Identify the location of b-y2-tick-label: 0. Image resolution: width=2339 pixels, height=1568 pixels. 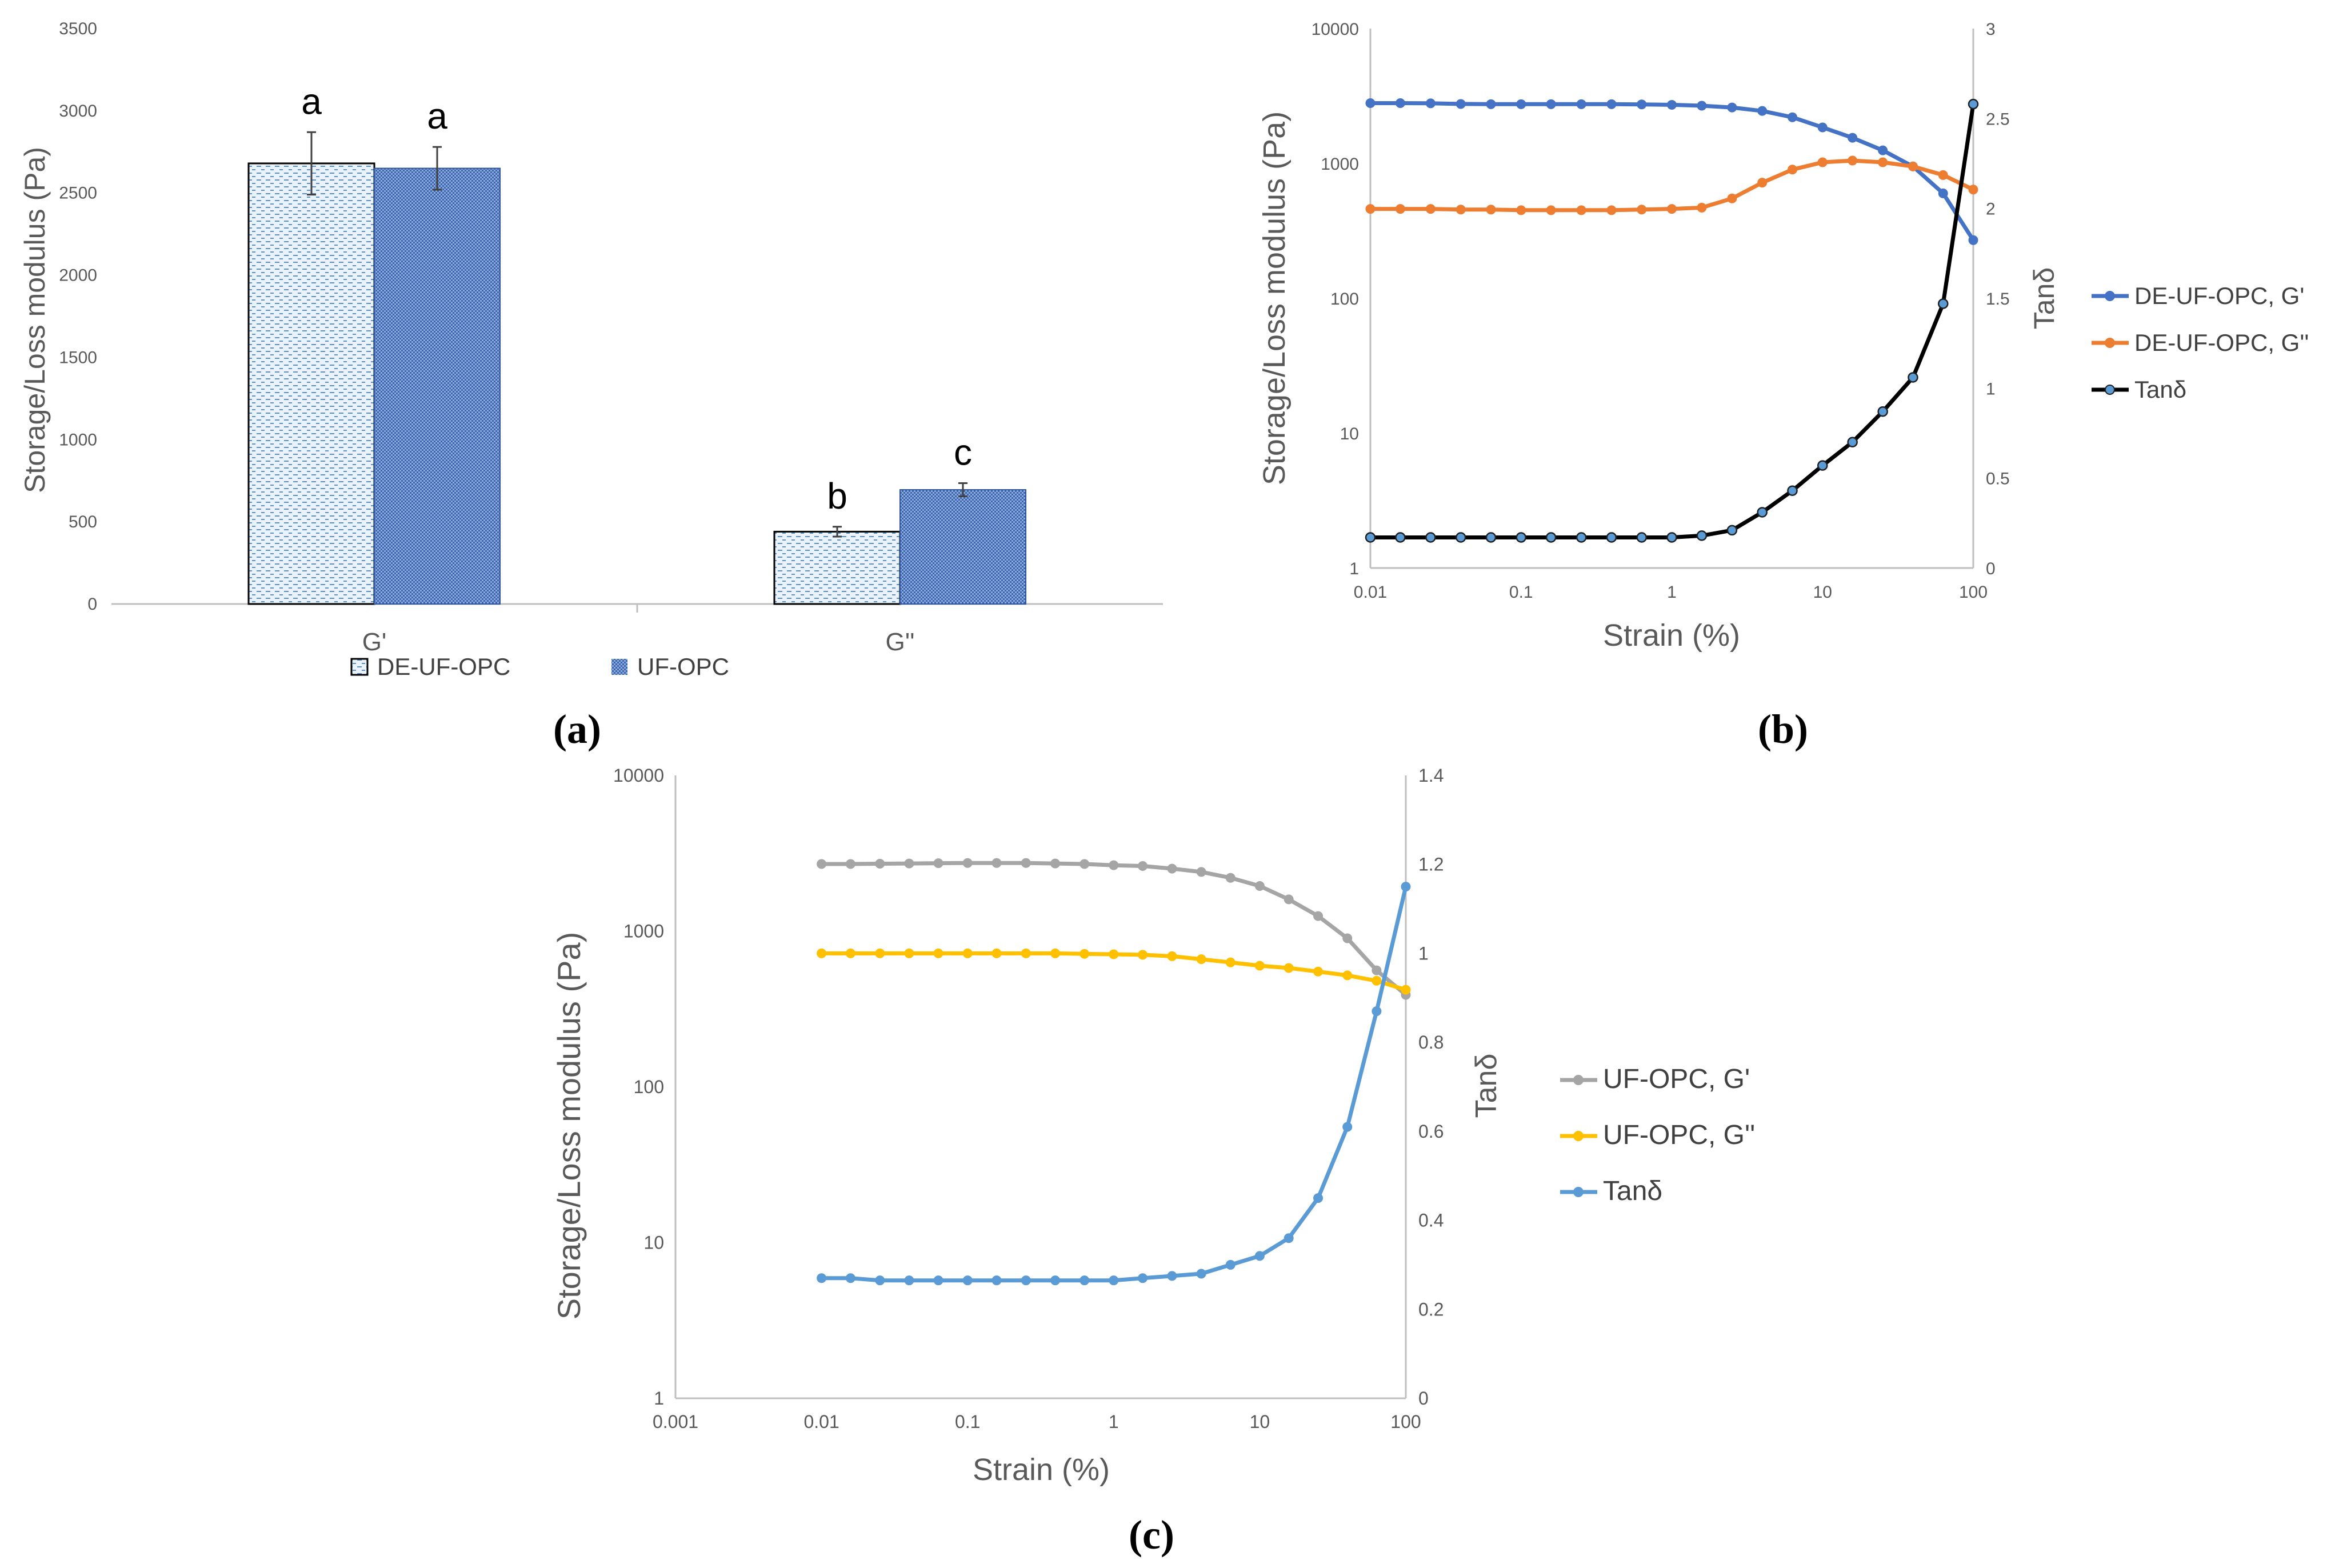
(1991, 568).